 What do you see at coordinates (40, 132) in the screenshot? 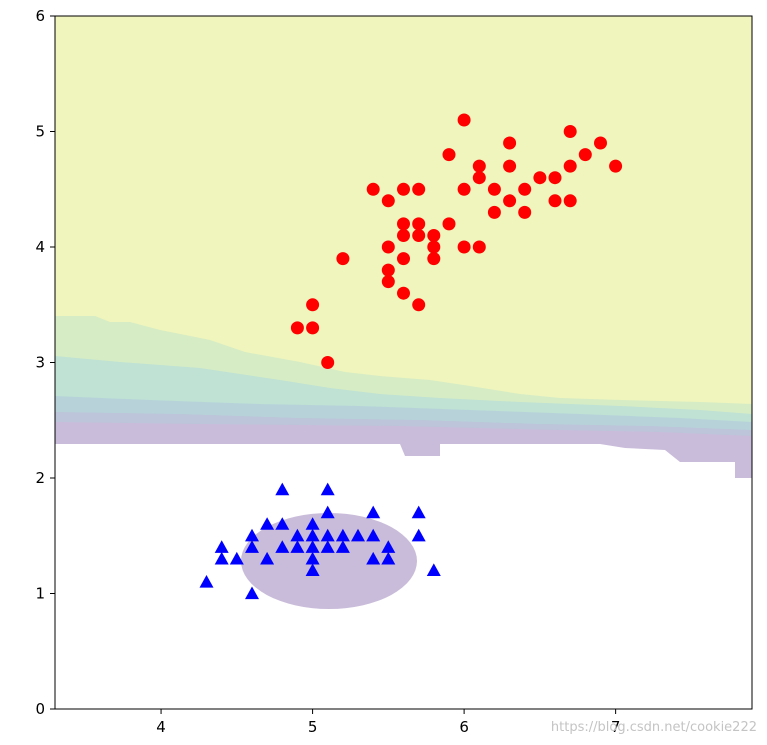
I see `y-tick-label: 5` at bounding box center [40, 132].